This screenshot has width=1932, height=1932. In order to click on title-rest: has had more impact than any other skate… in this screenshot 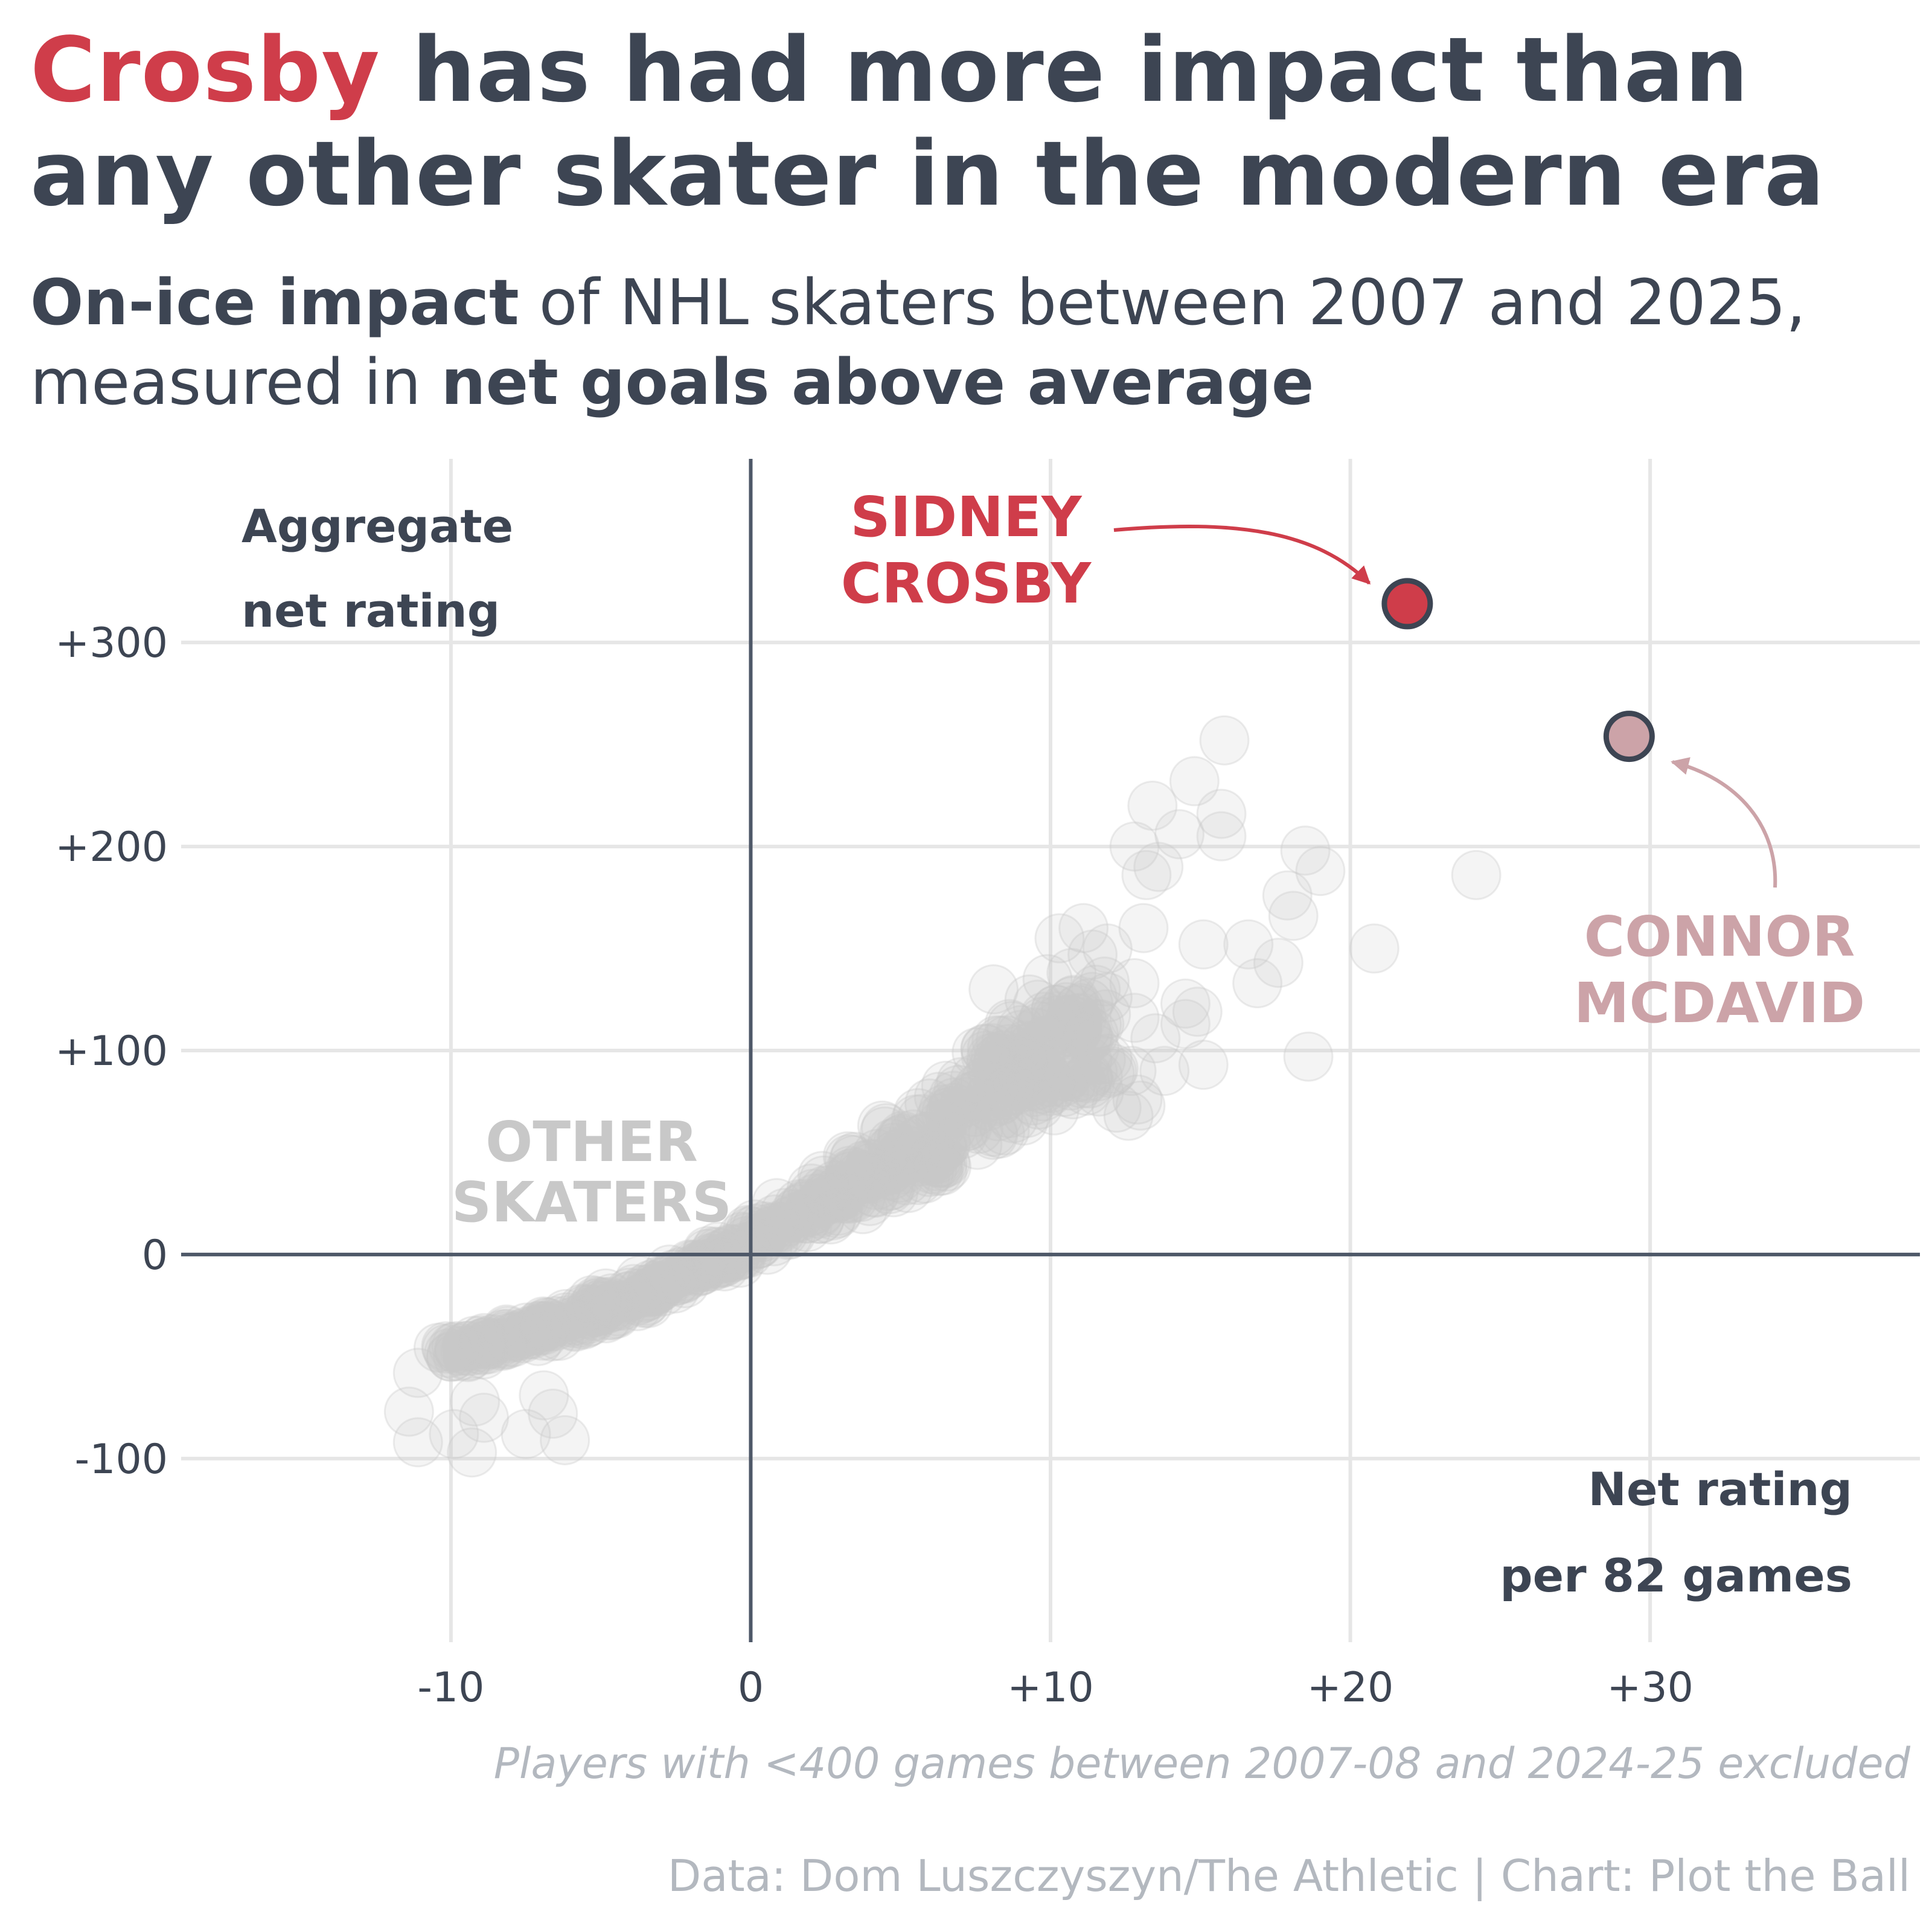, I will do `click(927, 122)`.